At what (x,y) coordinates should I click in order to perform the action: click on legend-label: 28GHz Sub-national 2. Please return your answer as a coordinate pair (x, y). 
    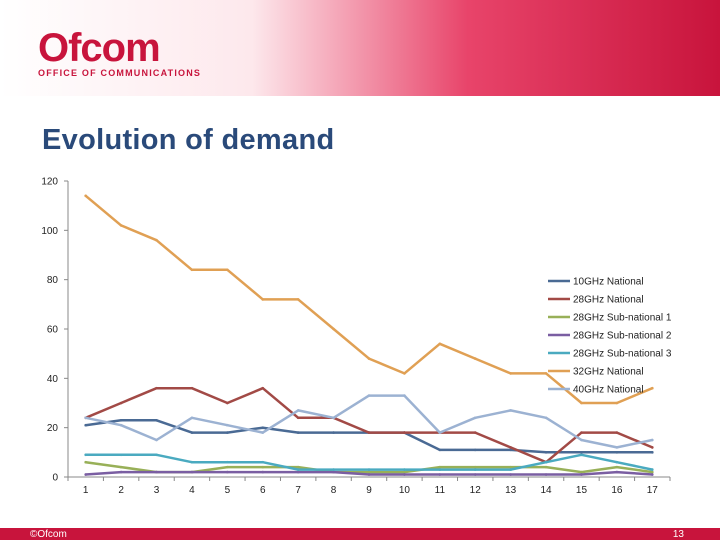
    Looking at the image, I should click on (622, 336).